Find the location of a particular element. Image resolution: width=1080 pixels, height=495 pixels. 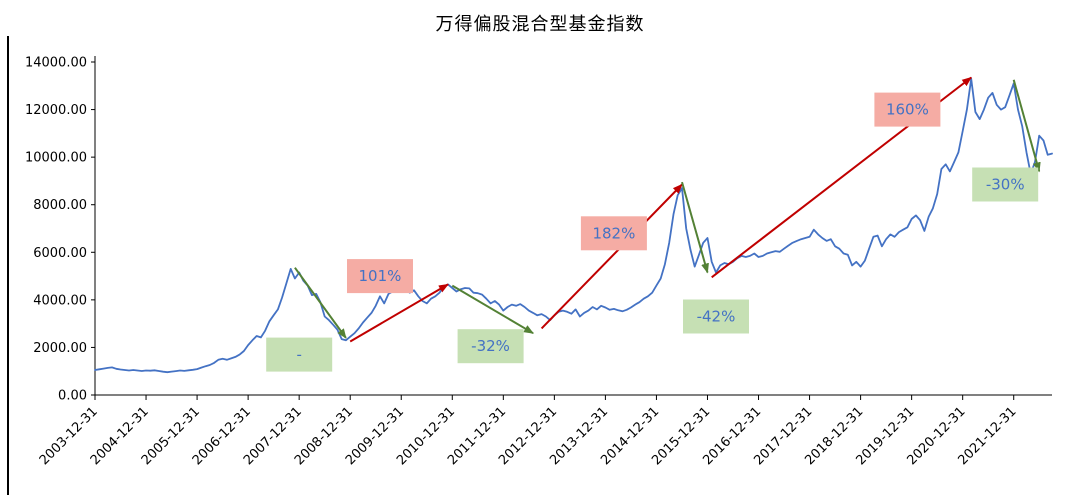

annotation-label: -30% is located at coordinates (1005, 184).